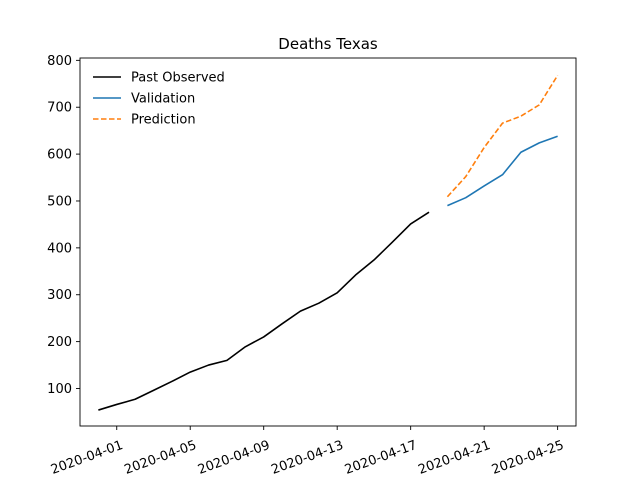 The height and width of the screenshot is (480, 640). Describe the element at coordinates (59, 389) in the screenshot. I see `y-tick-label: 100` at that location.